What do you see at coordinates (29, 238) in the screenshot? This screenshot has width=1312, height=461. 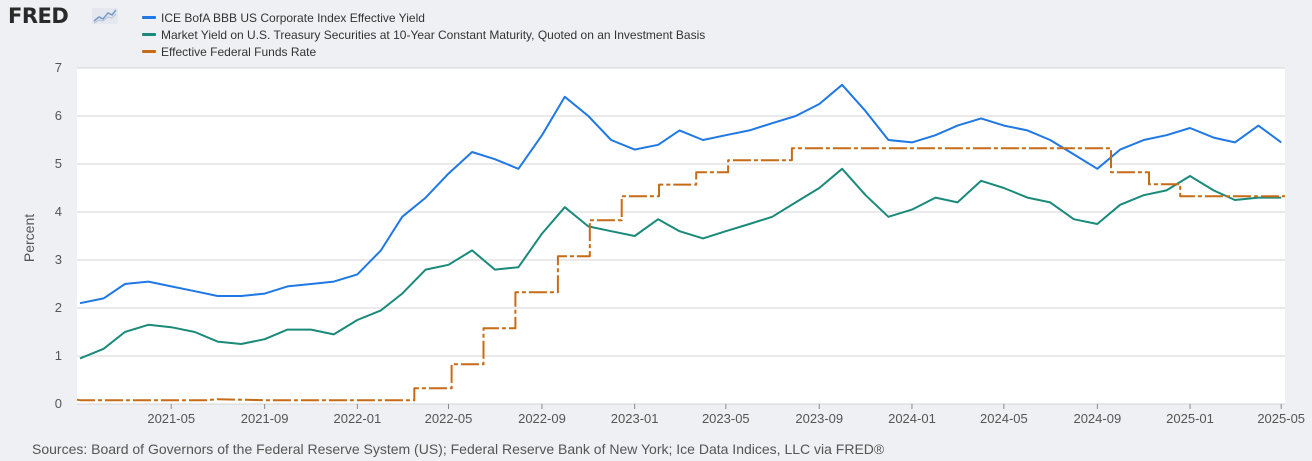 I see `y-axis-label: Percent` at bounding box center [29, 238].